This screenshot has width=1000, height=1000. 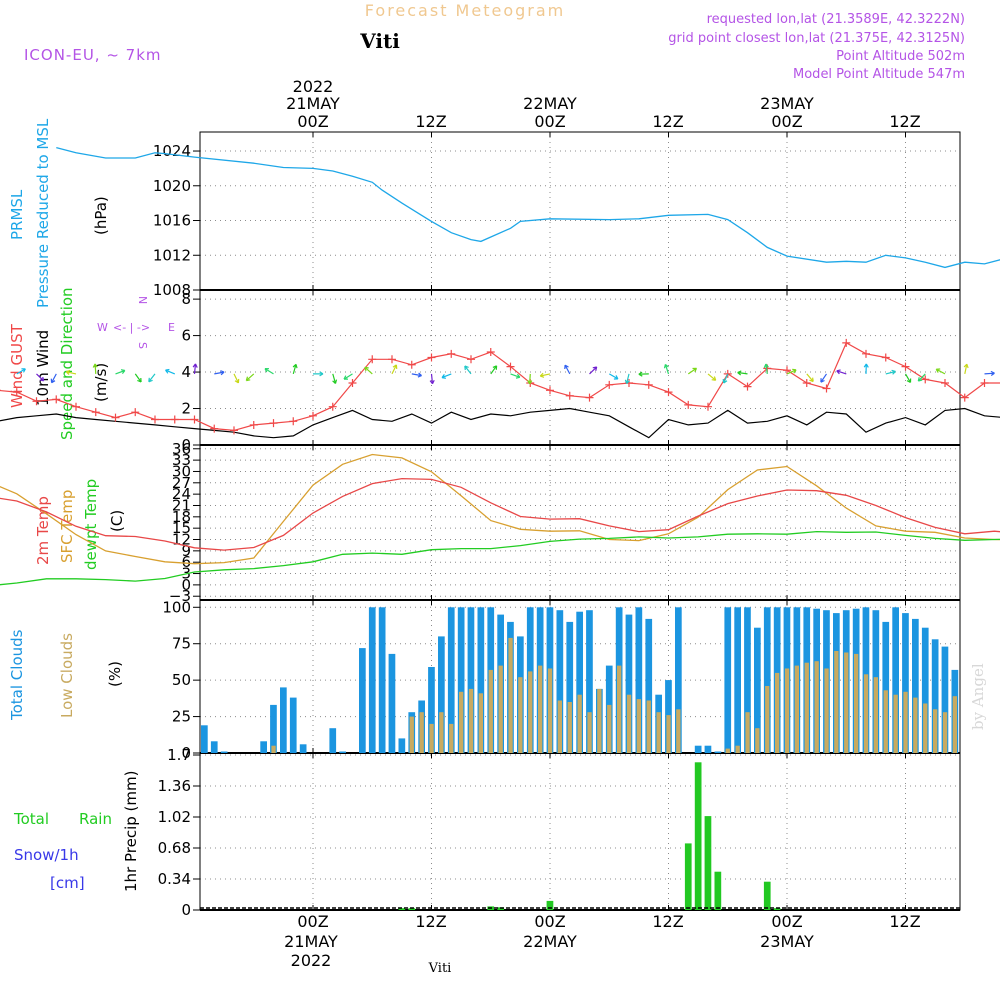 I want to click on clouds-label-1: Total Clouds, so click(x=17, y=675).